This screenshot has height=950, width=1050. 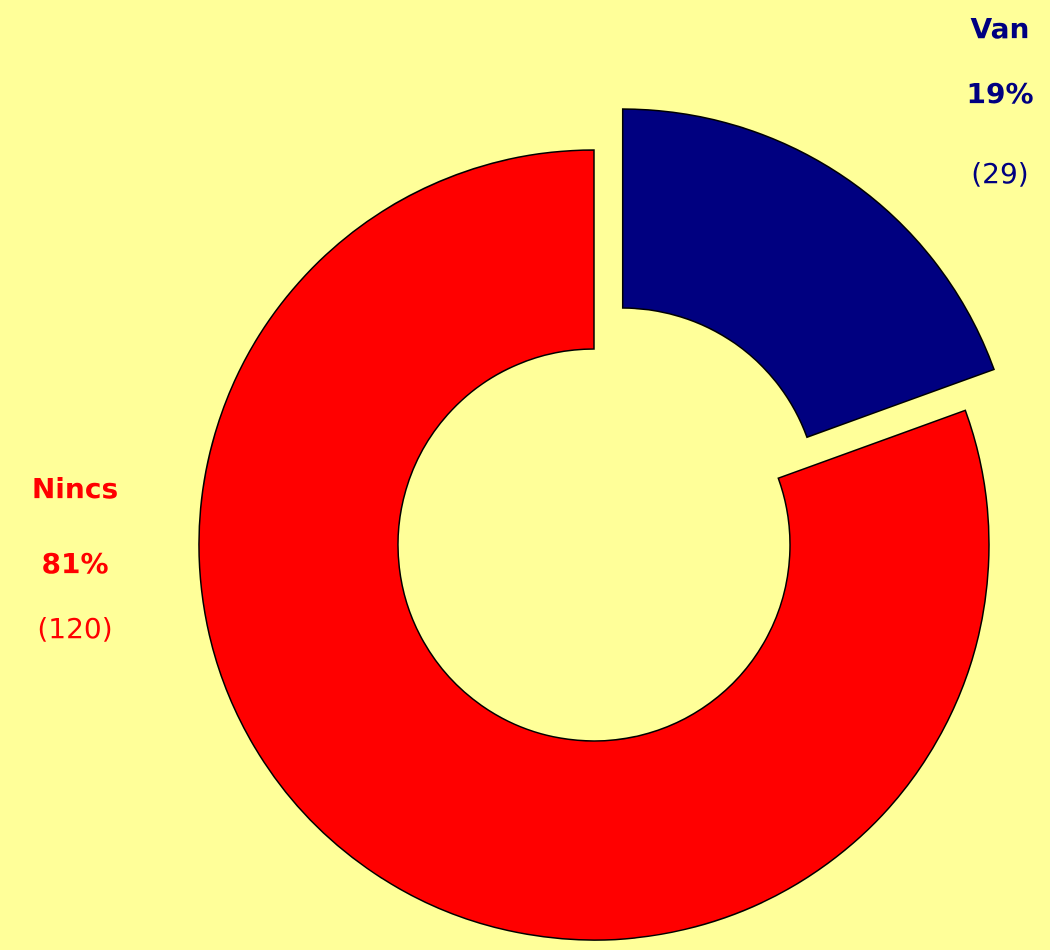 What do you see at coordinates (808, 273) in the screenshot?
I see `donut-segment` at bounding box center [808, 273].